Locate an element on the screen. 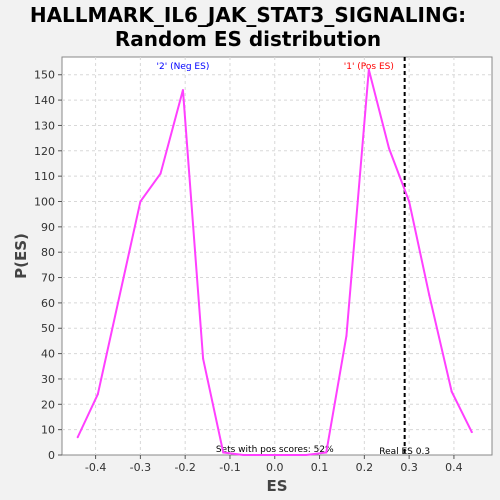 The width and height of the screenshot is (500, 500). y-tick-label: 60 is located at coordinates (48, 303).